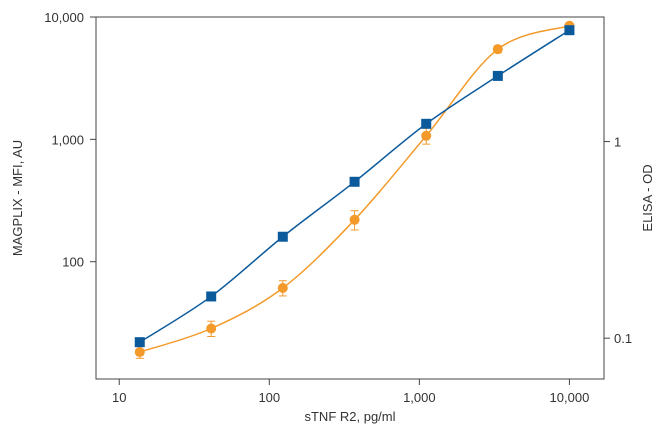  I want to click on x-tick-label: 10,000, so click(570, 397).